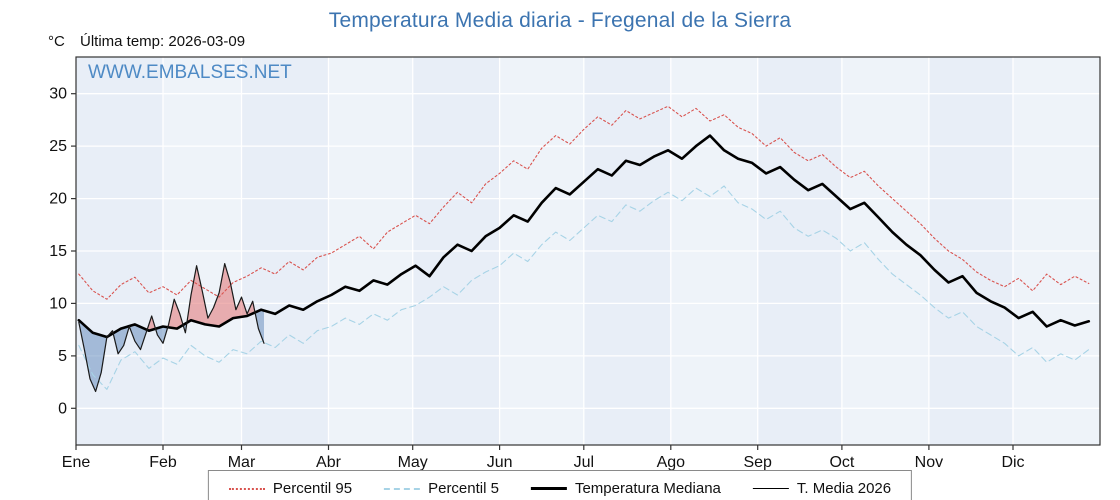 The image size is (1120, 500). I want to click on svg-text: 15, so click(58, 251).